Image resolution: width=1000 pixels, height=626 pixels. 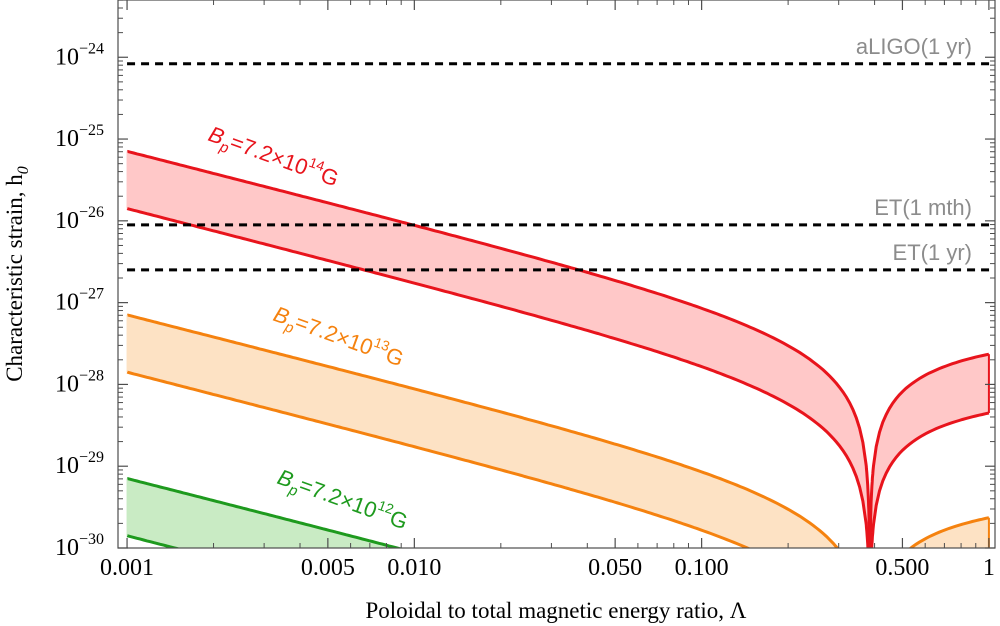 What do you see at coordinates (67, 384) in the screenshot?
I see `y-tick-base-2: 10` at bounding box center [67, 384].